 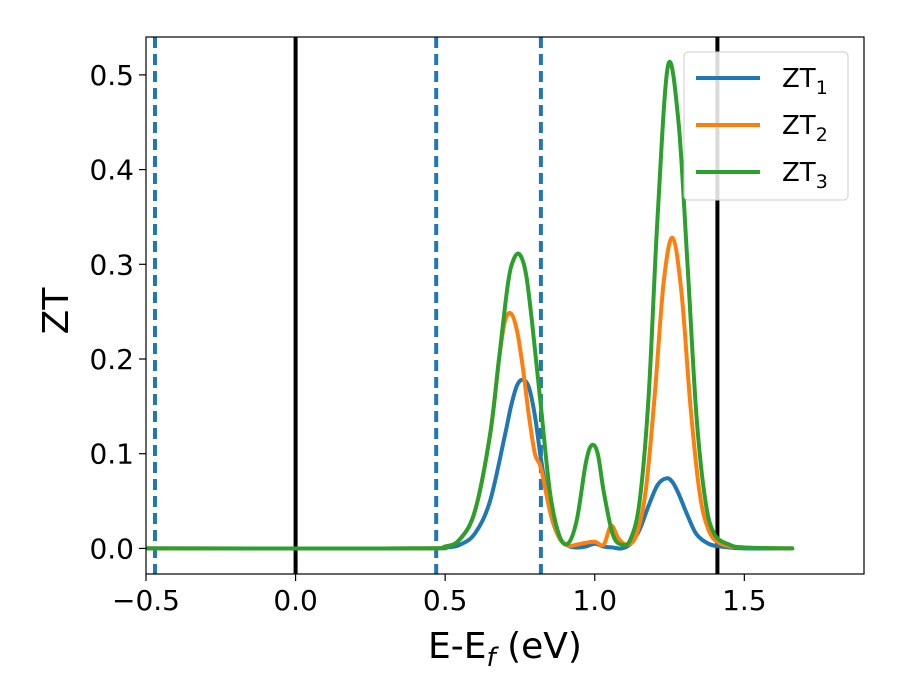 What do you see at coordinates (146, 600) in the screenshot?
I see `x-tick-label: −0.5` at bounding box center [146, 600].